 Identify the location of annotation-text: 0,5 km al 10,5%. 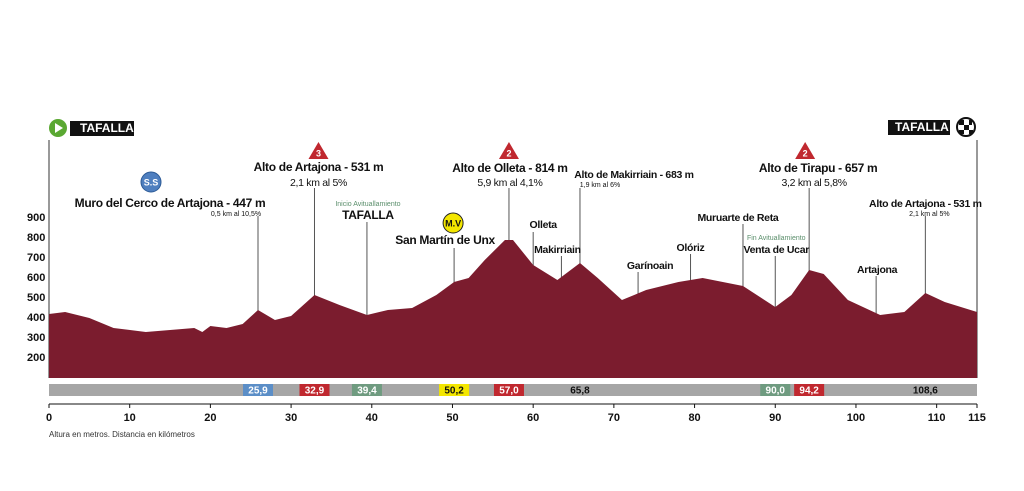
(236, 214).